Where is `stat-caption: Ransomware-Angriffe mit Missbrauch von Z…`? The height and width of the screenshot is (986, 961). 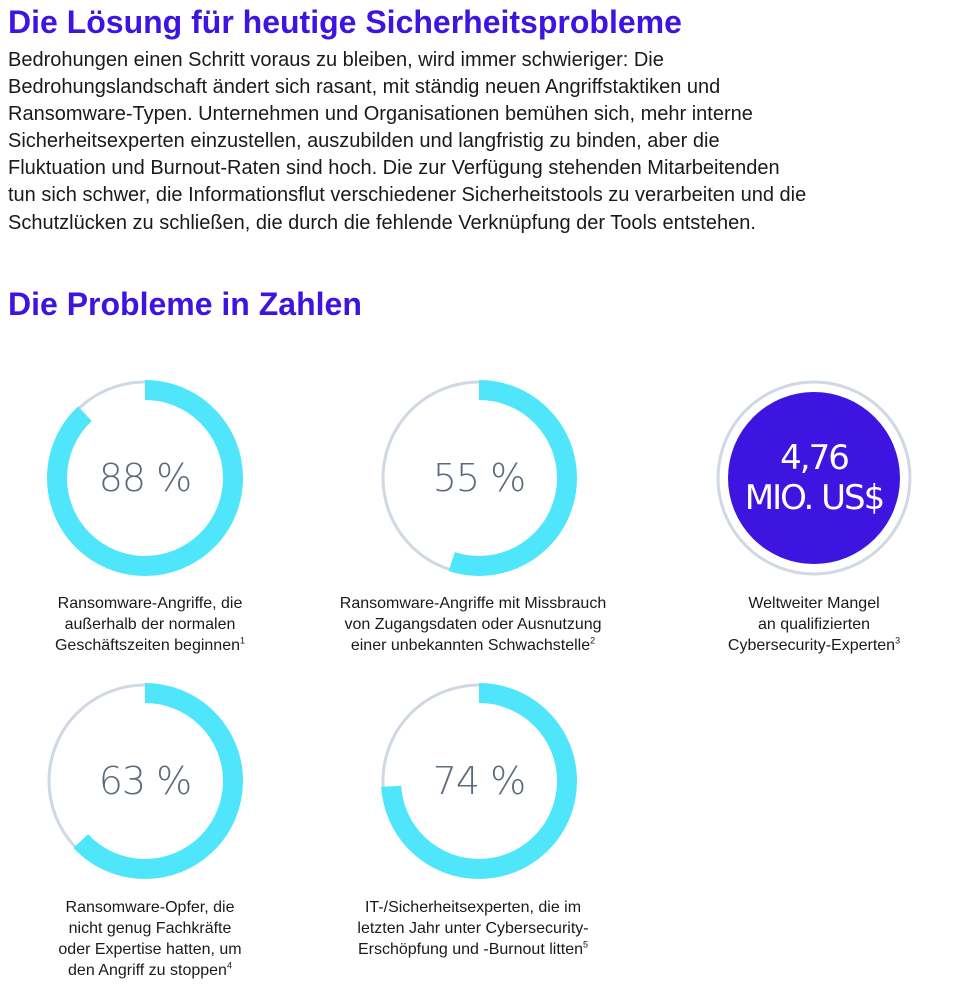 stat-caption: Ransomware-Angriffe mit Missbrauch von Z… is located at coordinates (473, 624).